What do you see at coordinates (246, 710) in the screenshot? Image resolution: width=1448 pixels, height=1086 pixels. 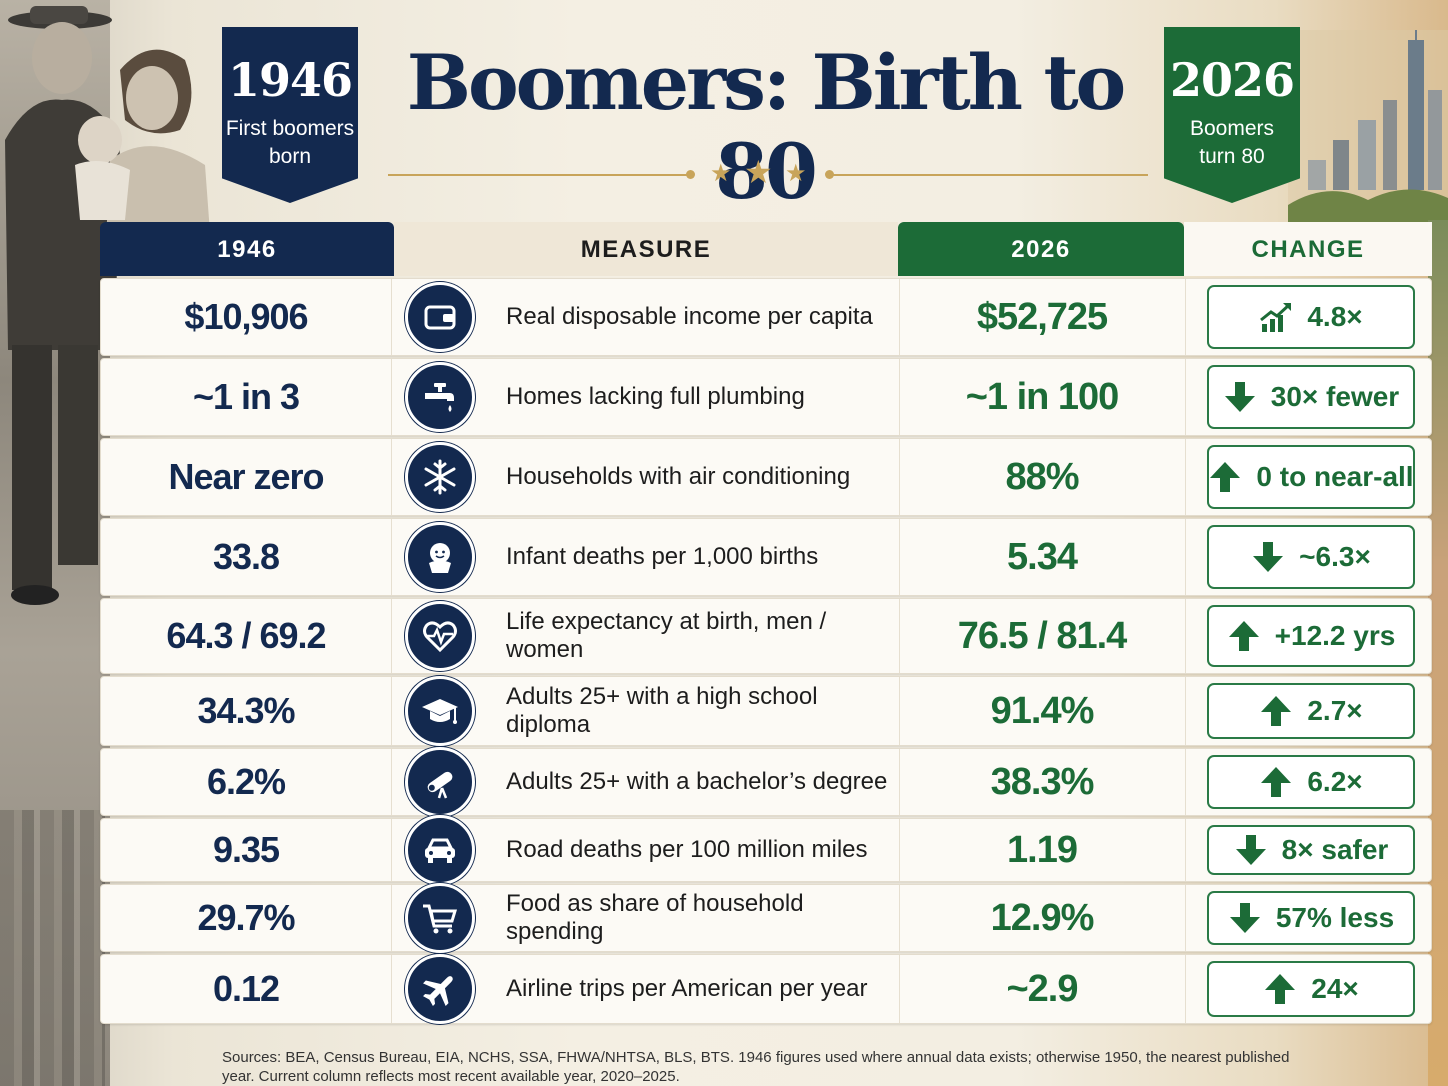 I see `value-1946: 34.3%` at bounding box center [246, 710].